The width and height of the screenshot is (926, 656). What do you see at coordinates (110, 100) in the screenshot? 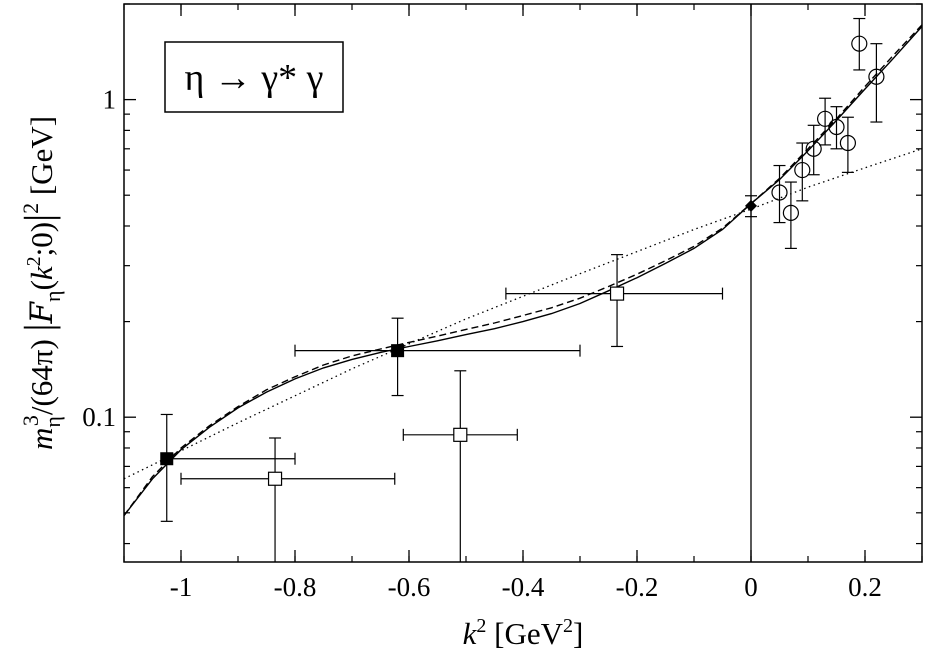
I see `y-tick-label: 1` at bounding box center [110, 100].